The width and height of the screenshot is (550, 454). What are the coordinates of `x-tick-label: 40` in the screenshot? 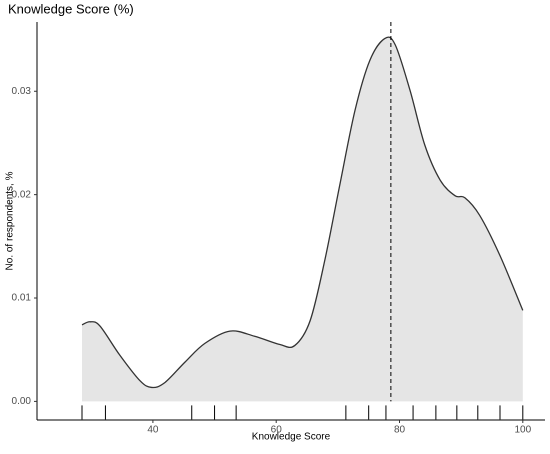 It's located at (153, 430).